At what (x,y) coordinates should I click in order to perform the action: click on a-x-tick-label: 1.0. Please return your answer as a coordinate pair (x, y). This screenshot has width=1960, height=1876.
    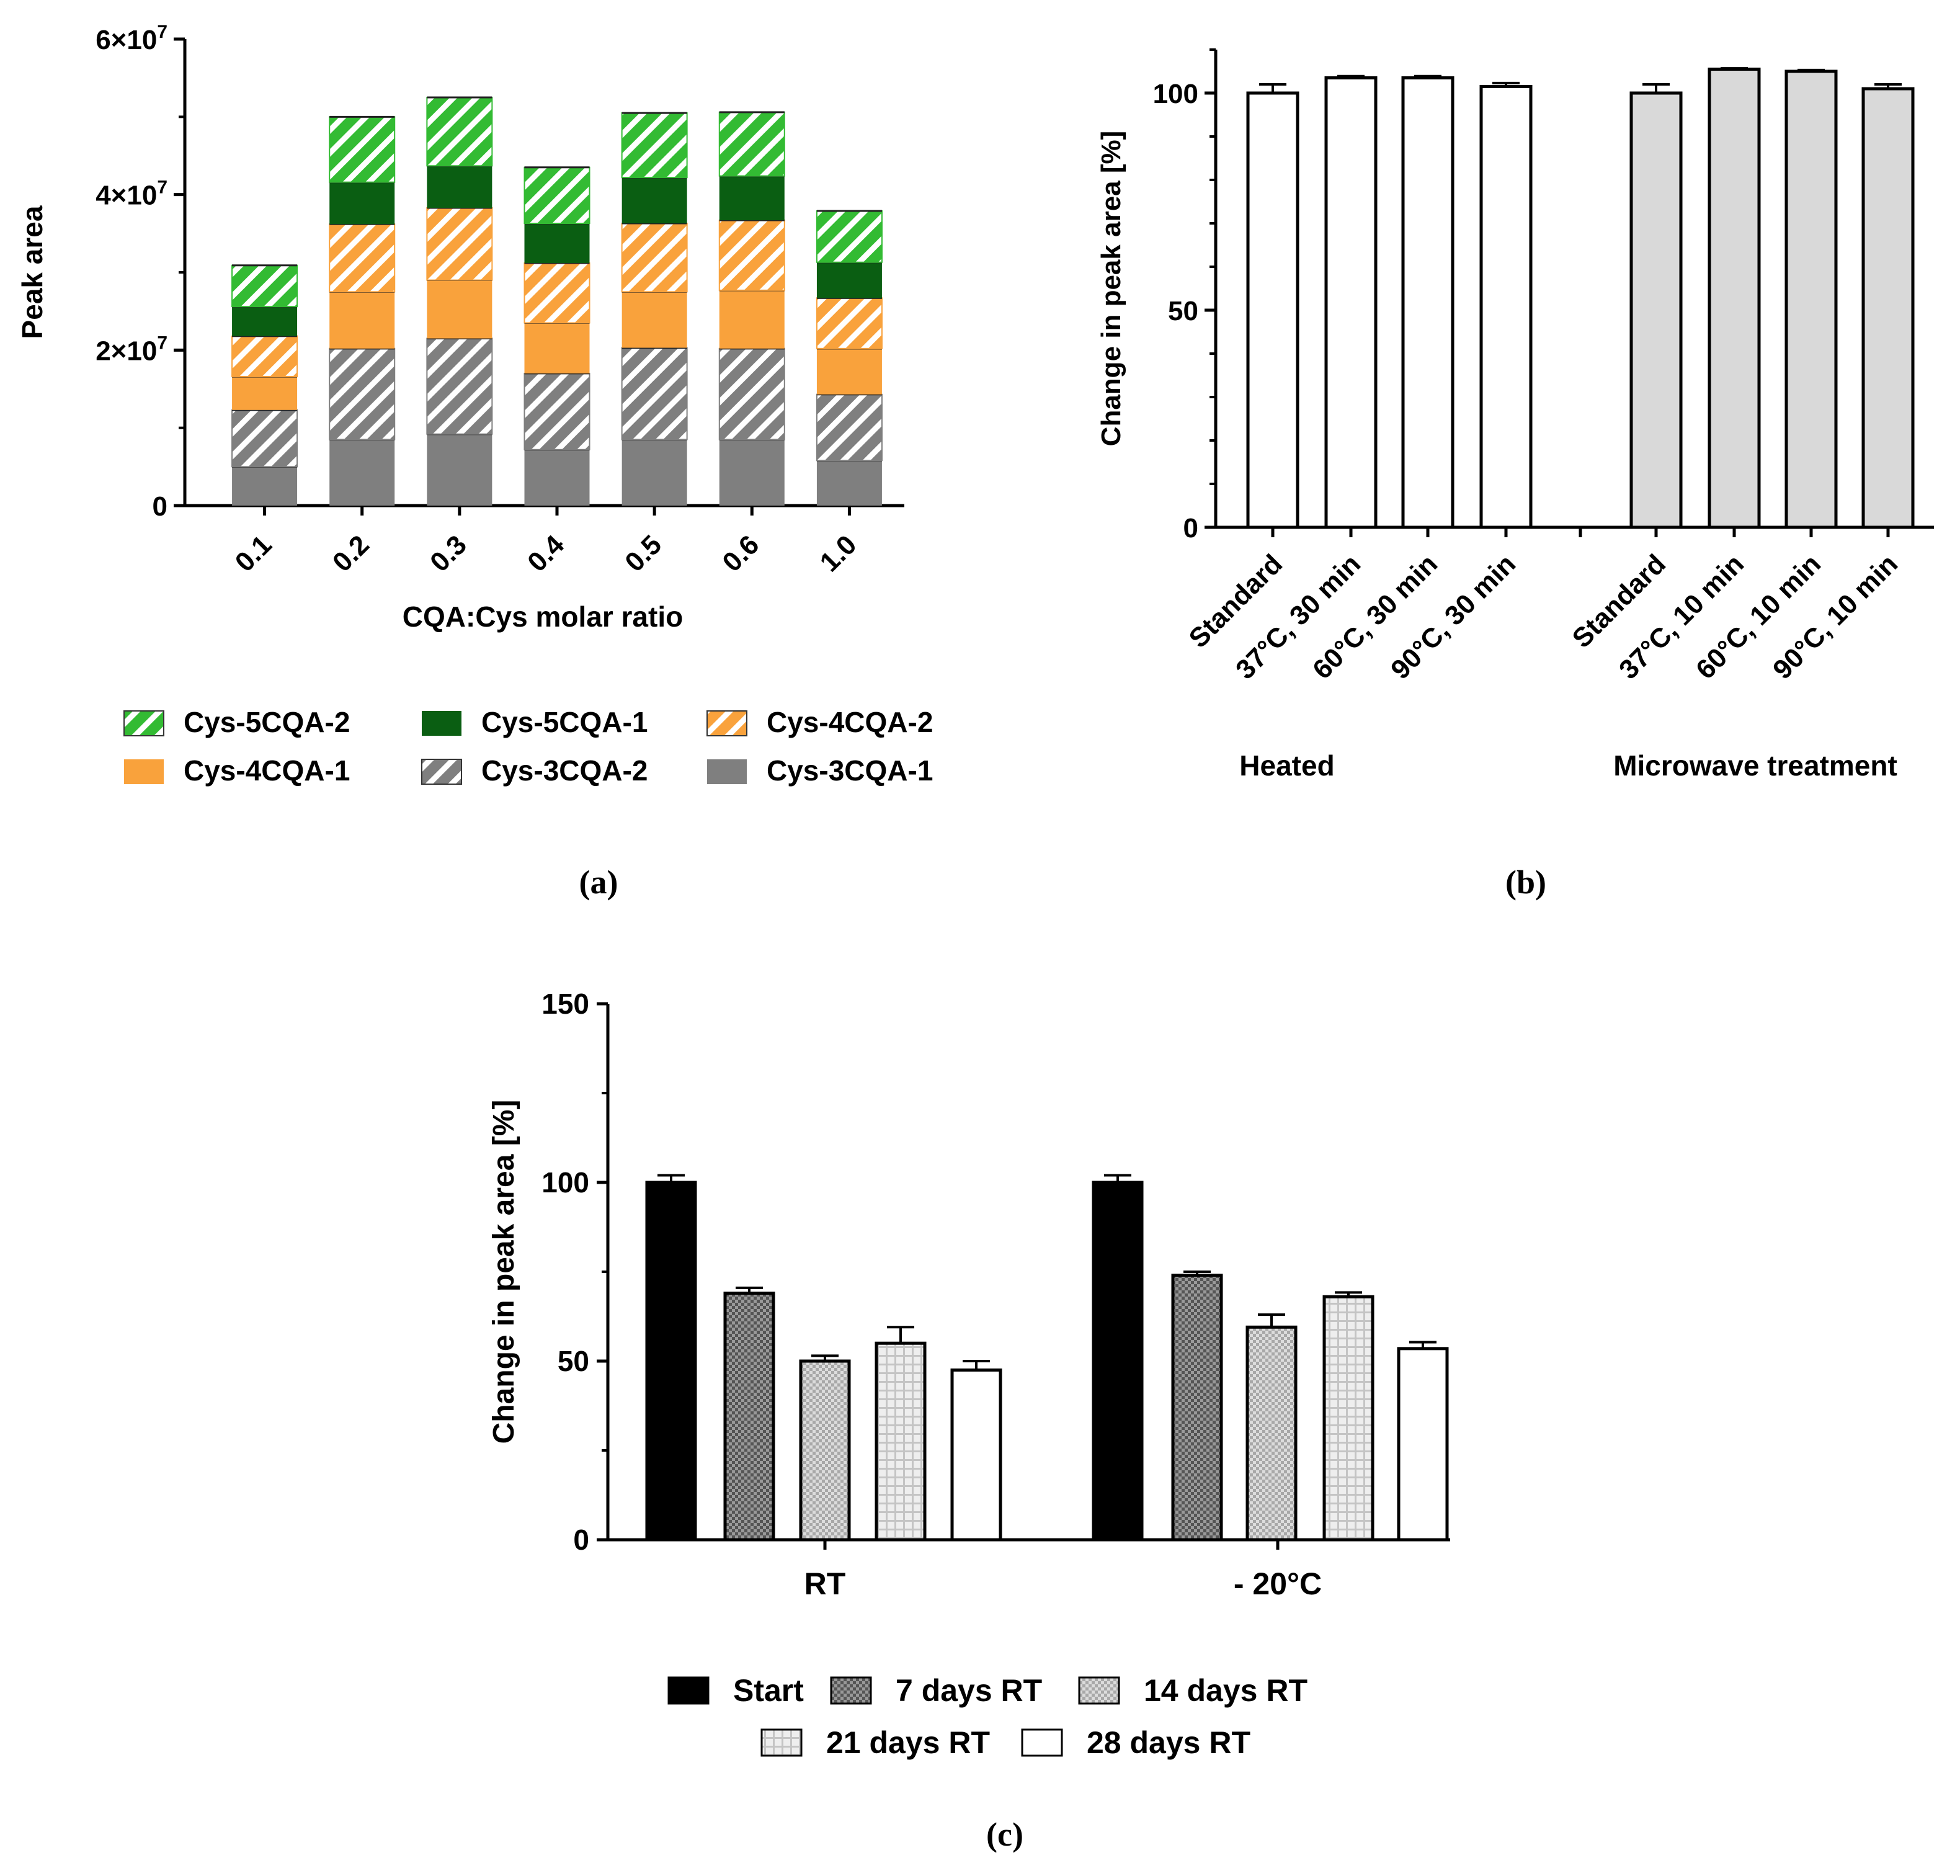
    Looking at the image, I should click on (838, 553).